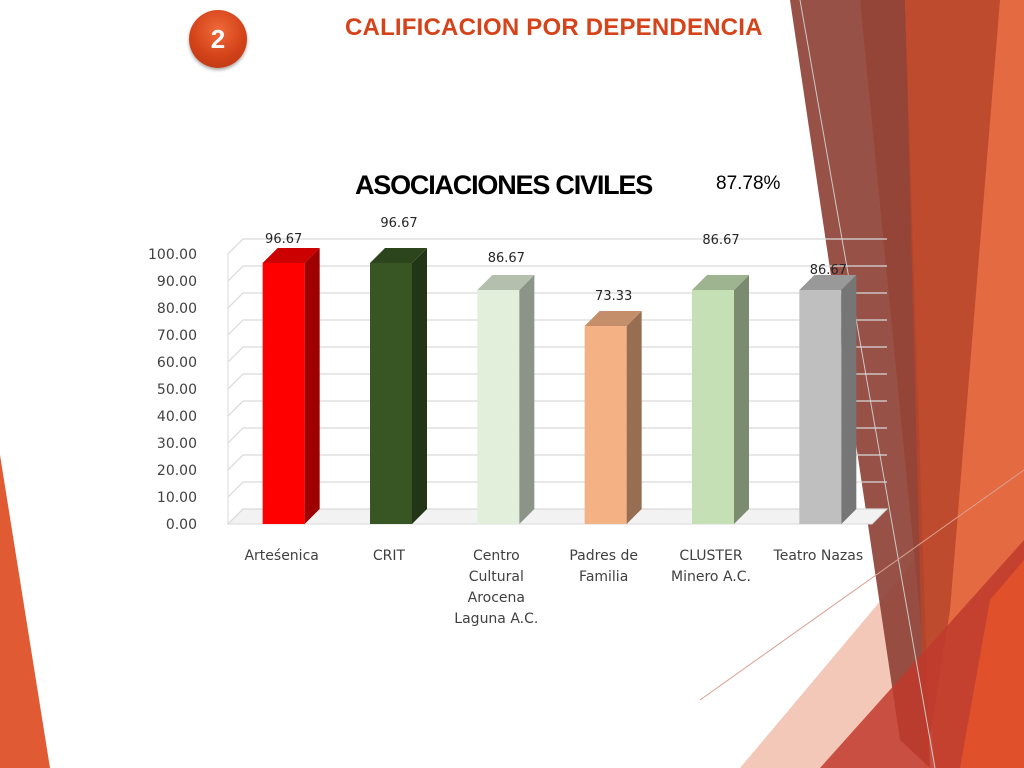  What do you see at coordinates (496, 556) in the screenshot?
I see `category-label: Centro` at bounding box center [496, 556].